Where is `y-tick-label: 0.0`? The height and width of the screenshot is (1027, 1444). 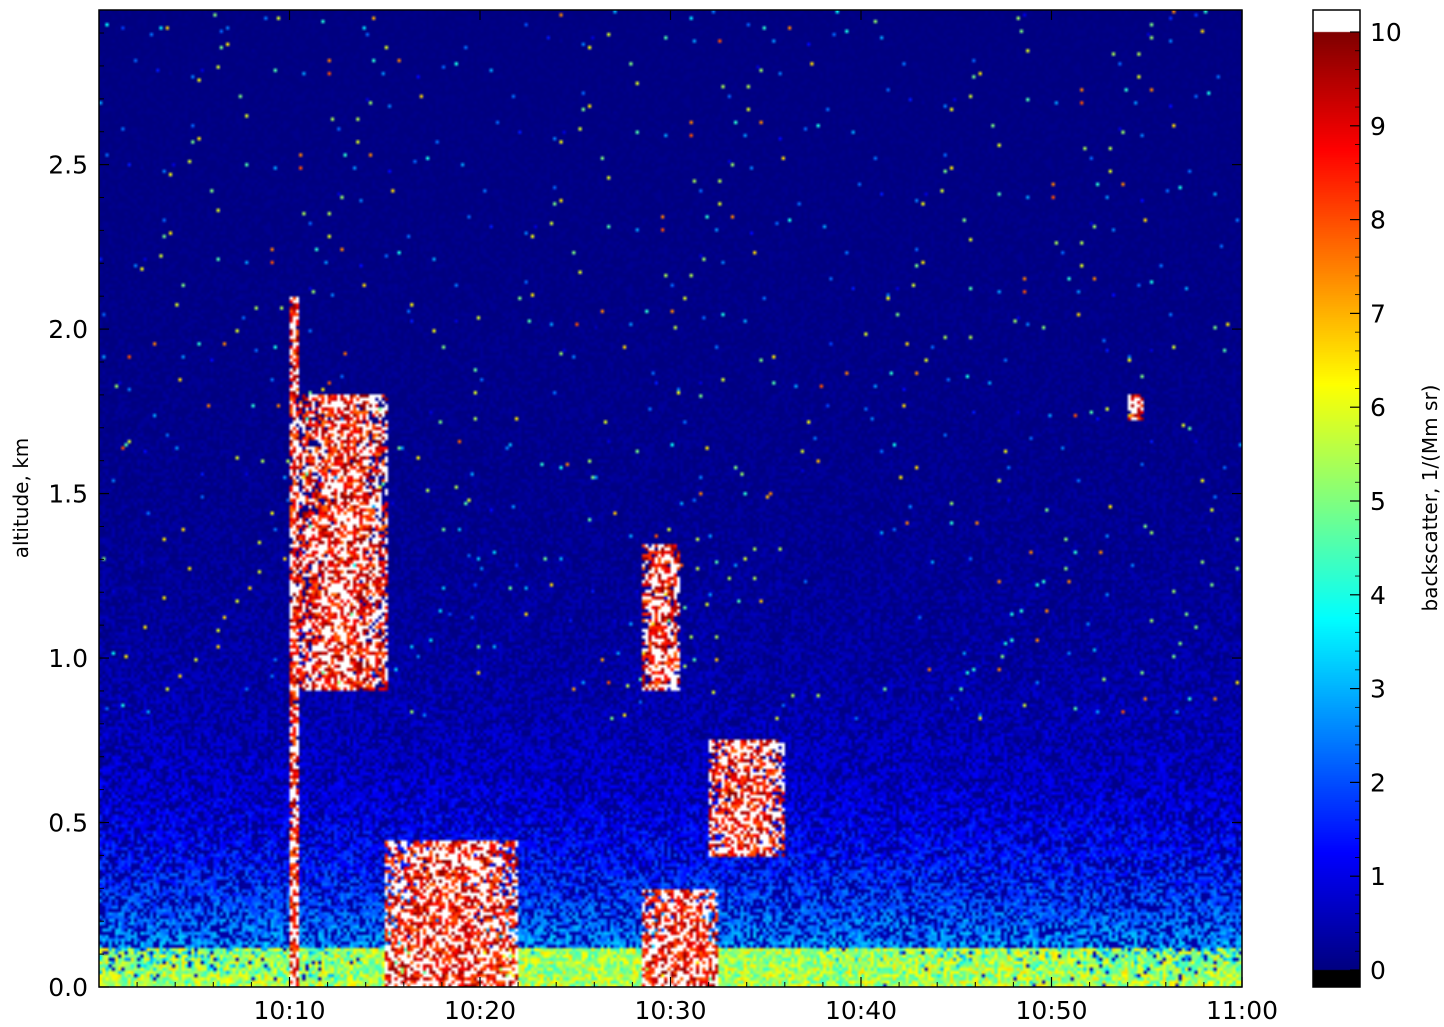 y-tick-label: 0.0 is located at coordinates (68, 987).